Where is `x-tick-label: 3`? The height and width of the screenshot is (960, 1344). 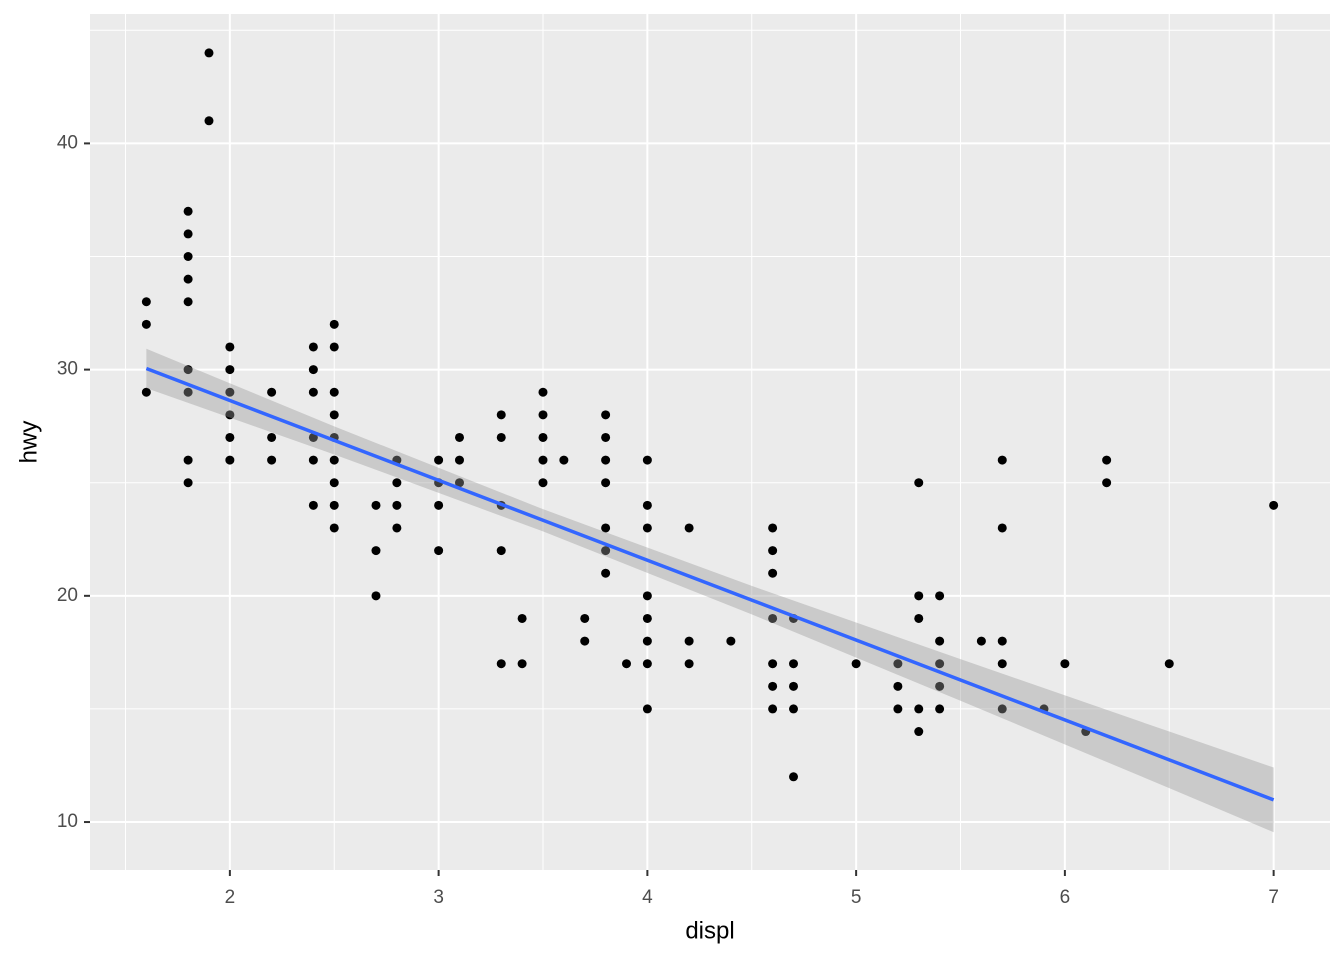
x-tick-label: 3 is located at coordinates (438, 897).